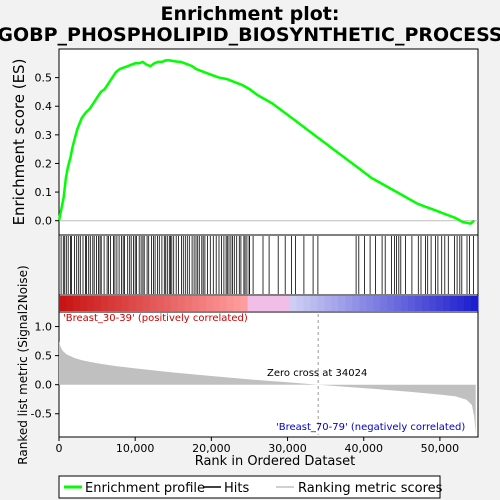  Describe the element at coordinates (45, 371) in the screenshot. I see `metric-y-axis: -0.5 0.0 0.5 1.0` at that location.